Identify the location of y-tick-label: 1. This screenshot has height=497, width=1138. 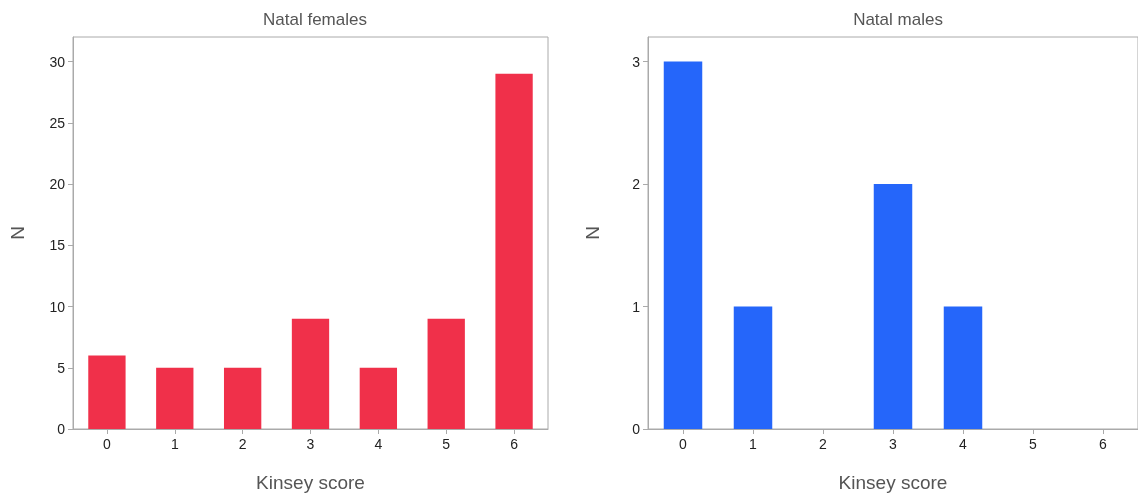
(636, 306).